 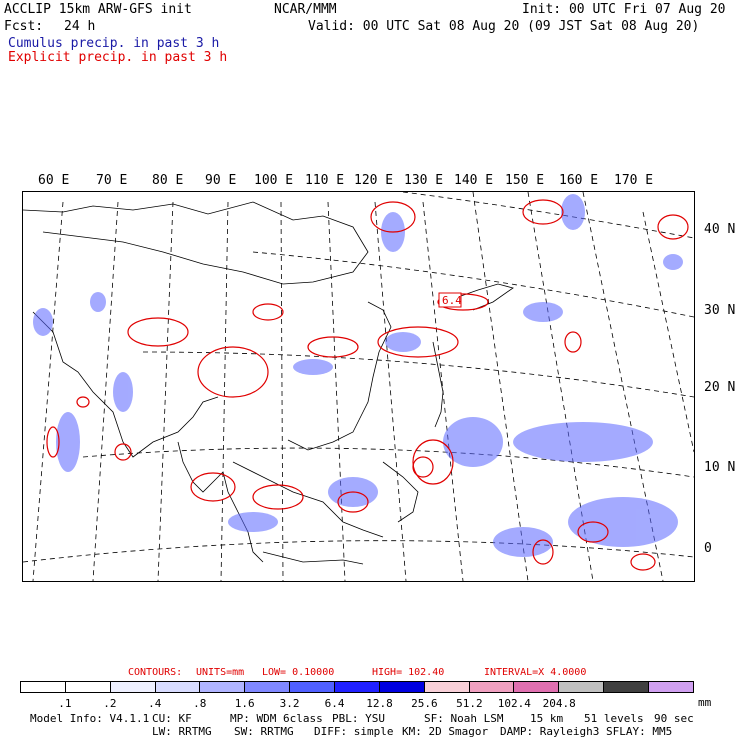 I want to click on footer-sflay: SFLAY: MM5, so click(x=639, y=731).